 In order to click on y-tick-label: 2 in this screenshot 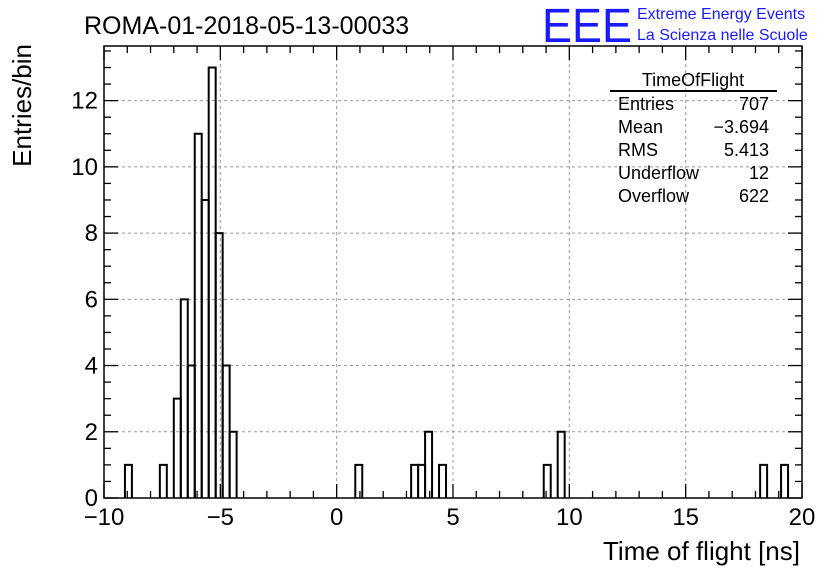, I will do `click(91, 432)`.